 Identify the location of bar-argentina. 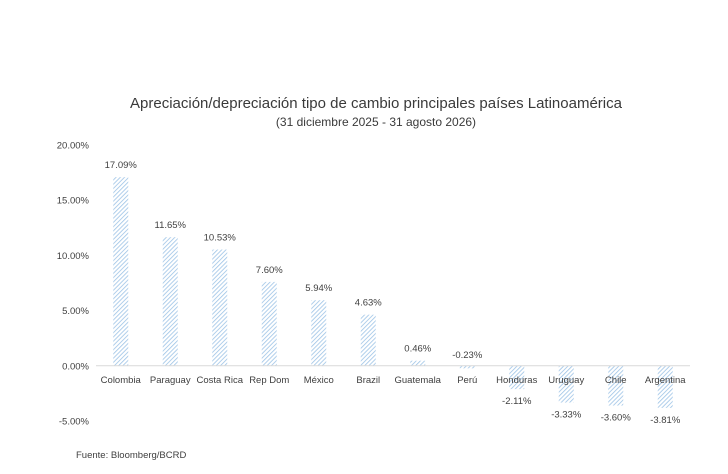
(665, 386).